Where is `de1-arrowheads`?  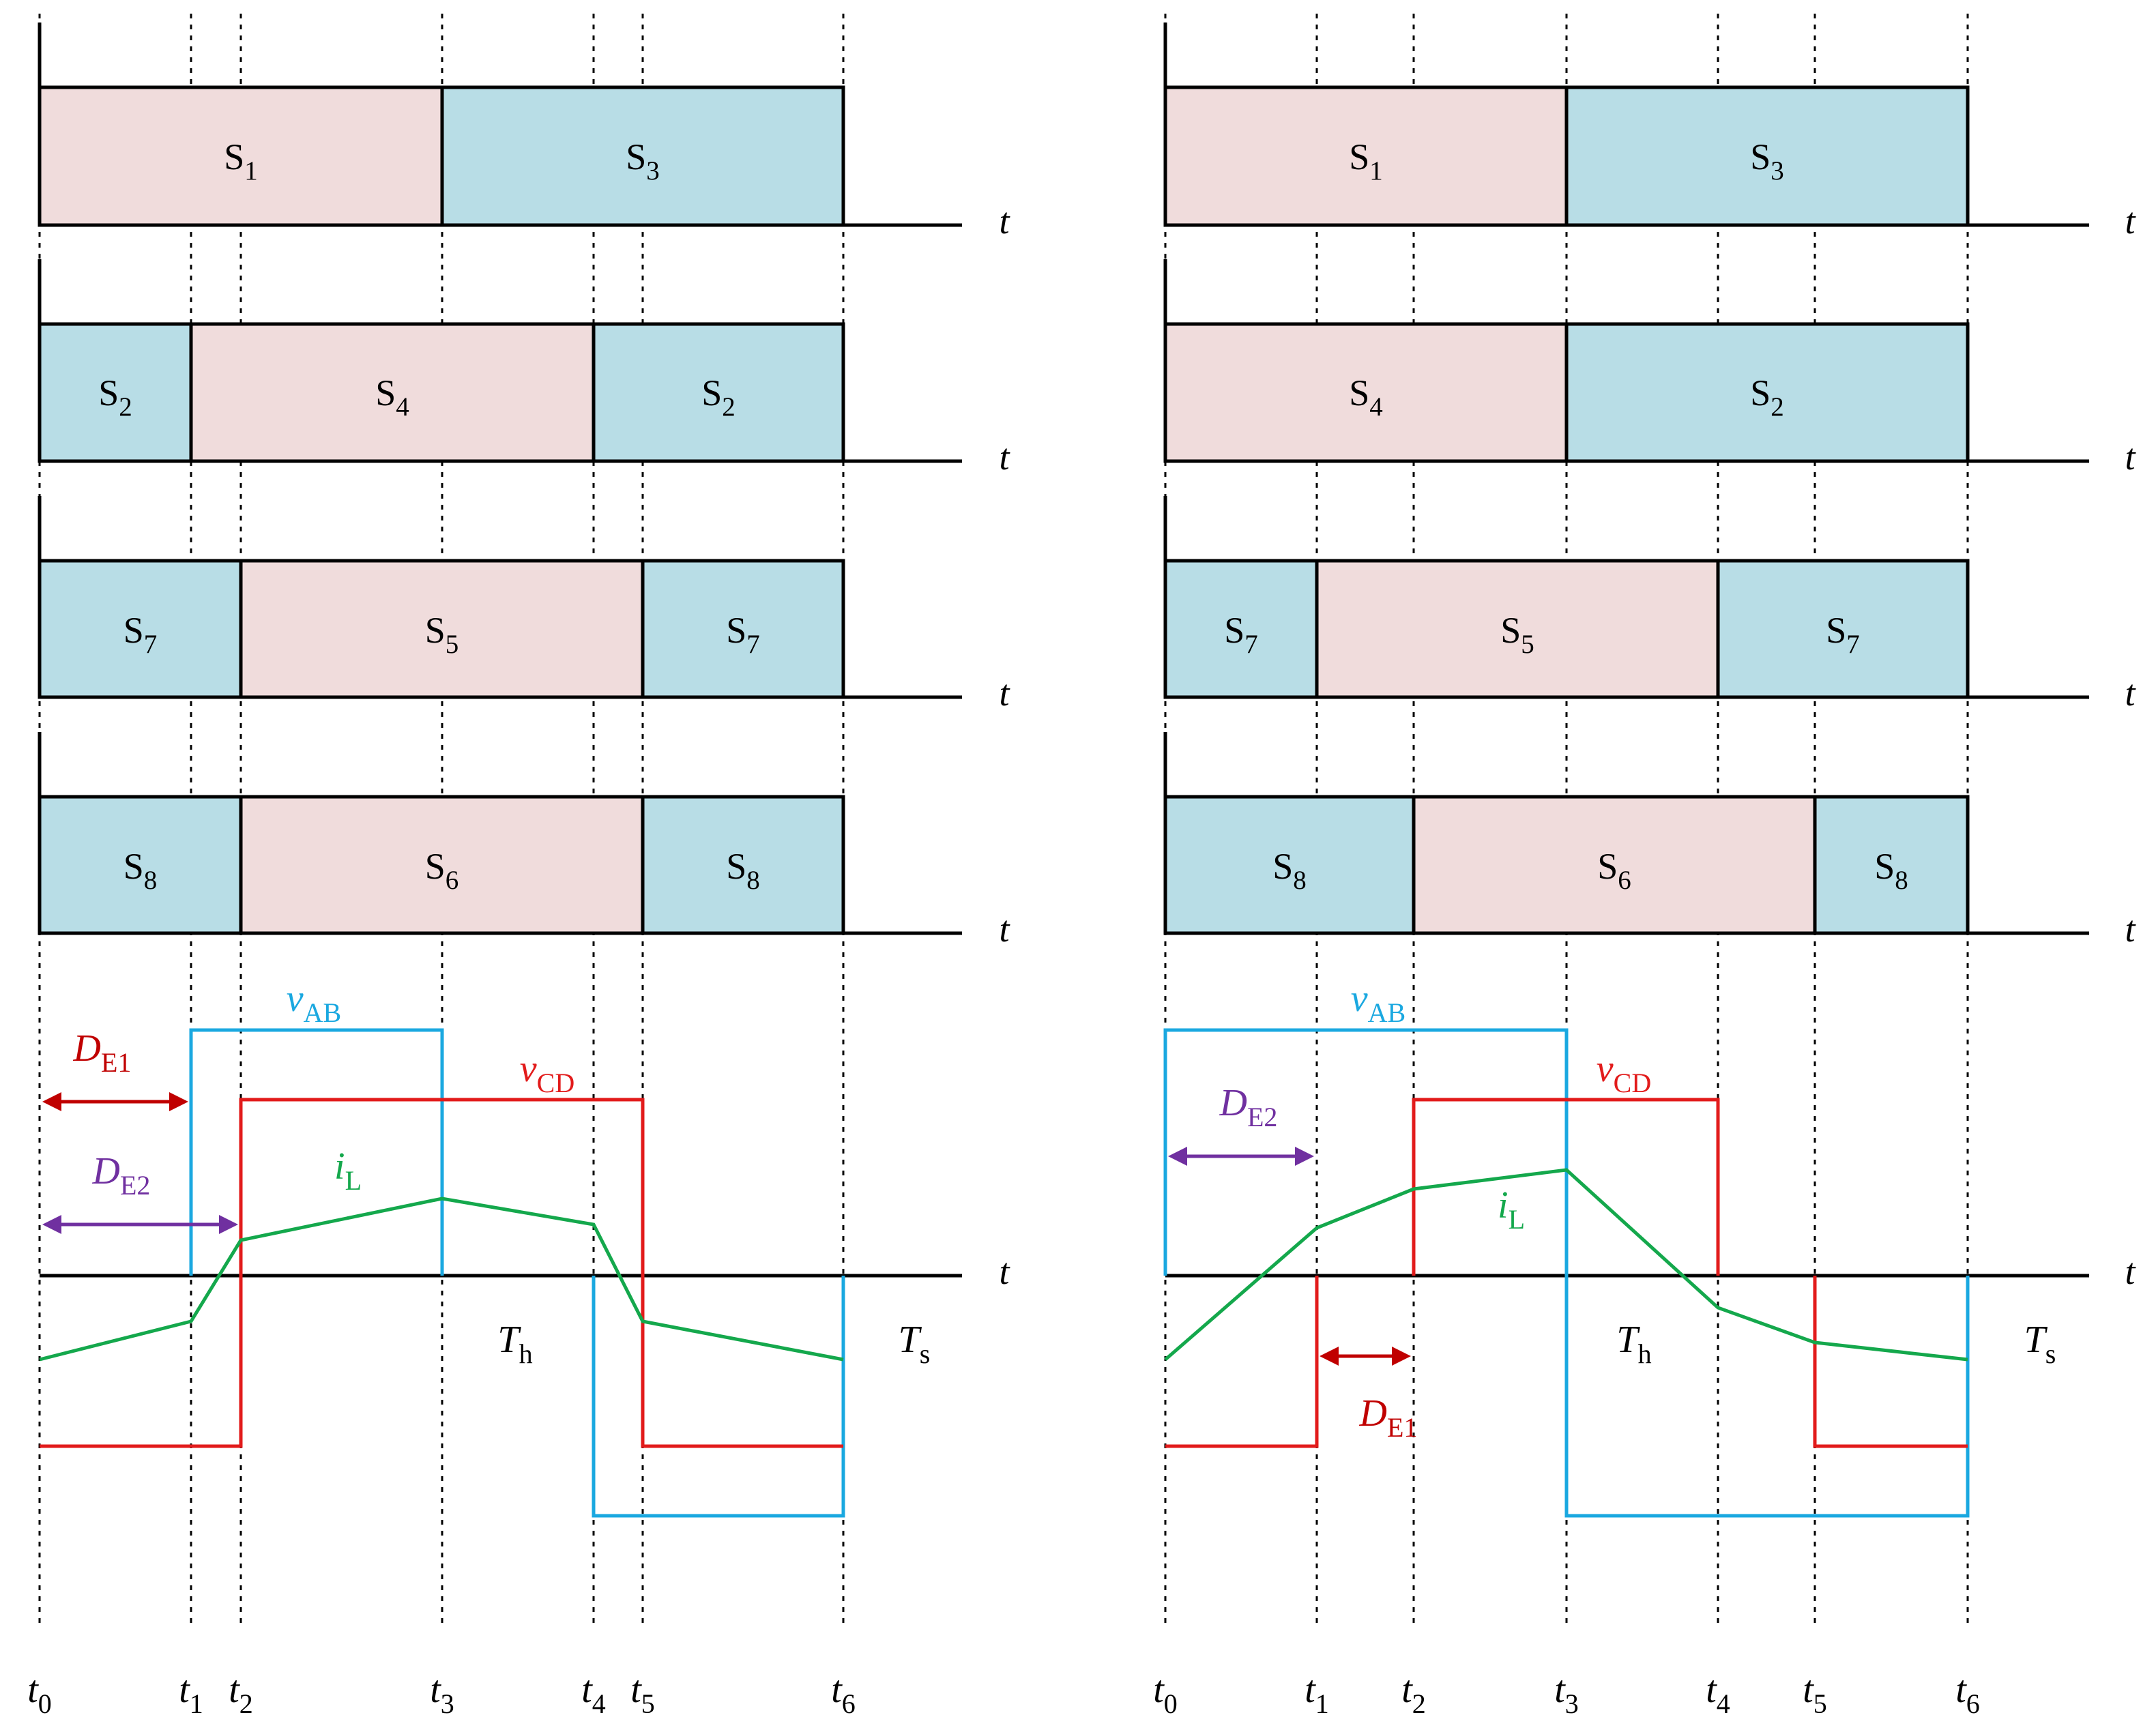
de1-arrowheads is located at coordinates (1365, 1356).